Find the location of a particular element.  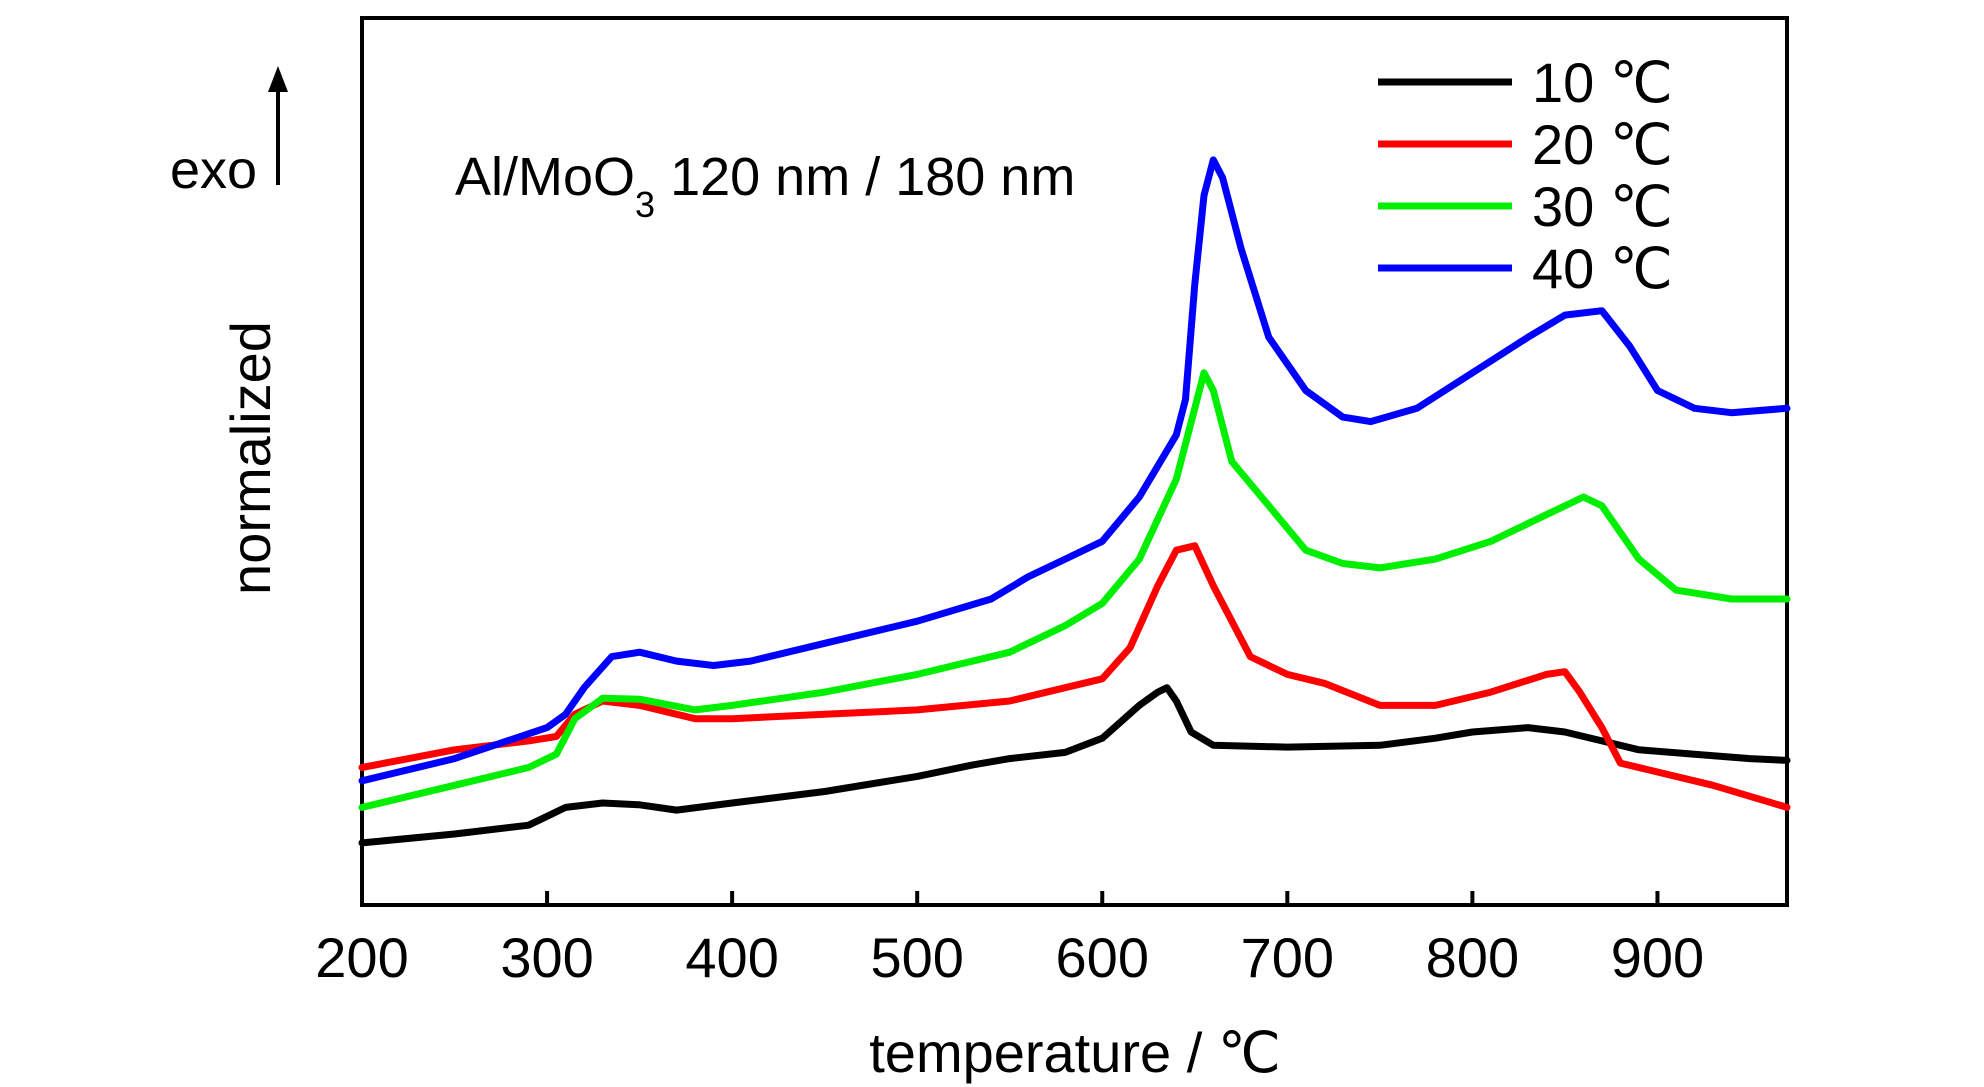

x-tick-label: 300 is located at coordinates (546, 957).